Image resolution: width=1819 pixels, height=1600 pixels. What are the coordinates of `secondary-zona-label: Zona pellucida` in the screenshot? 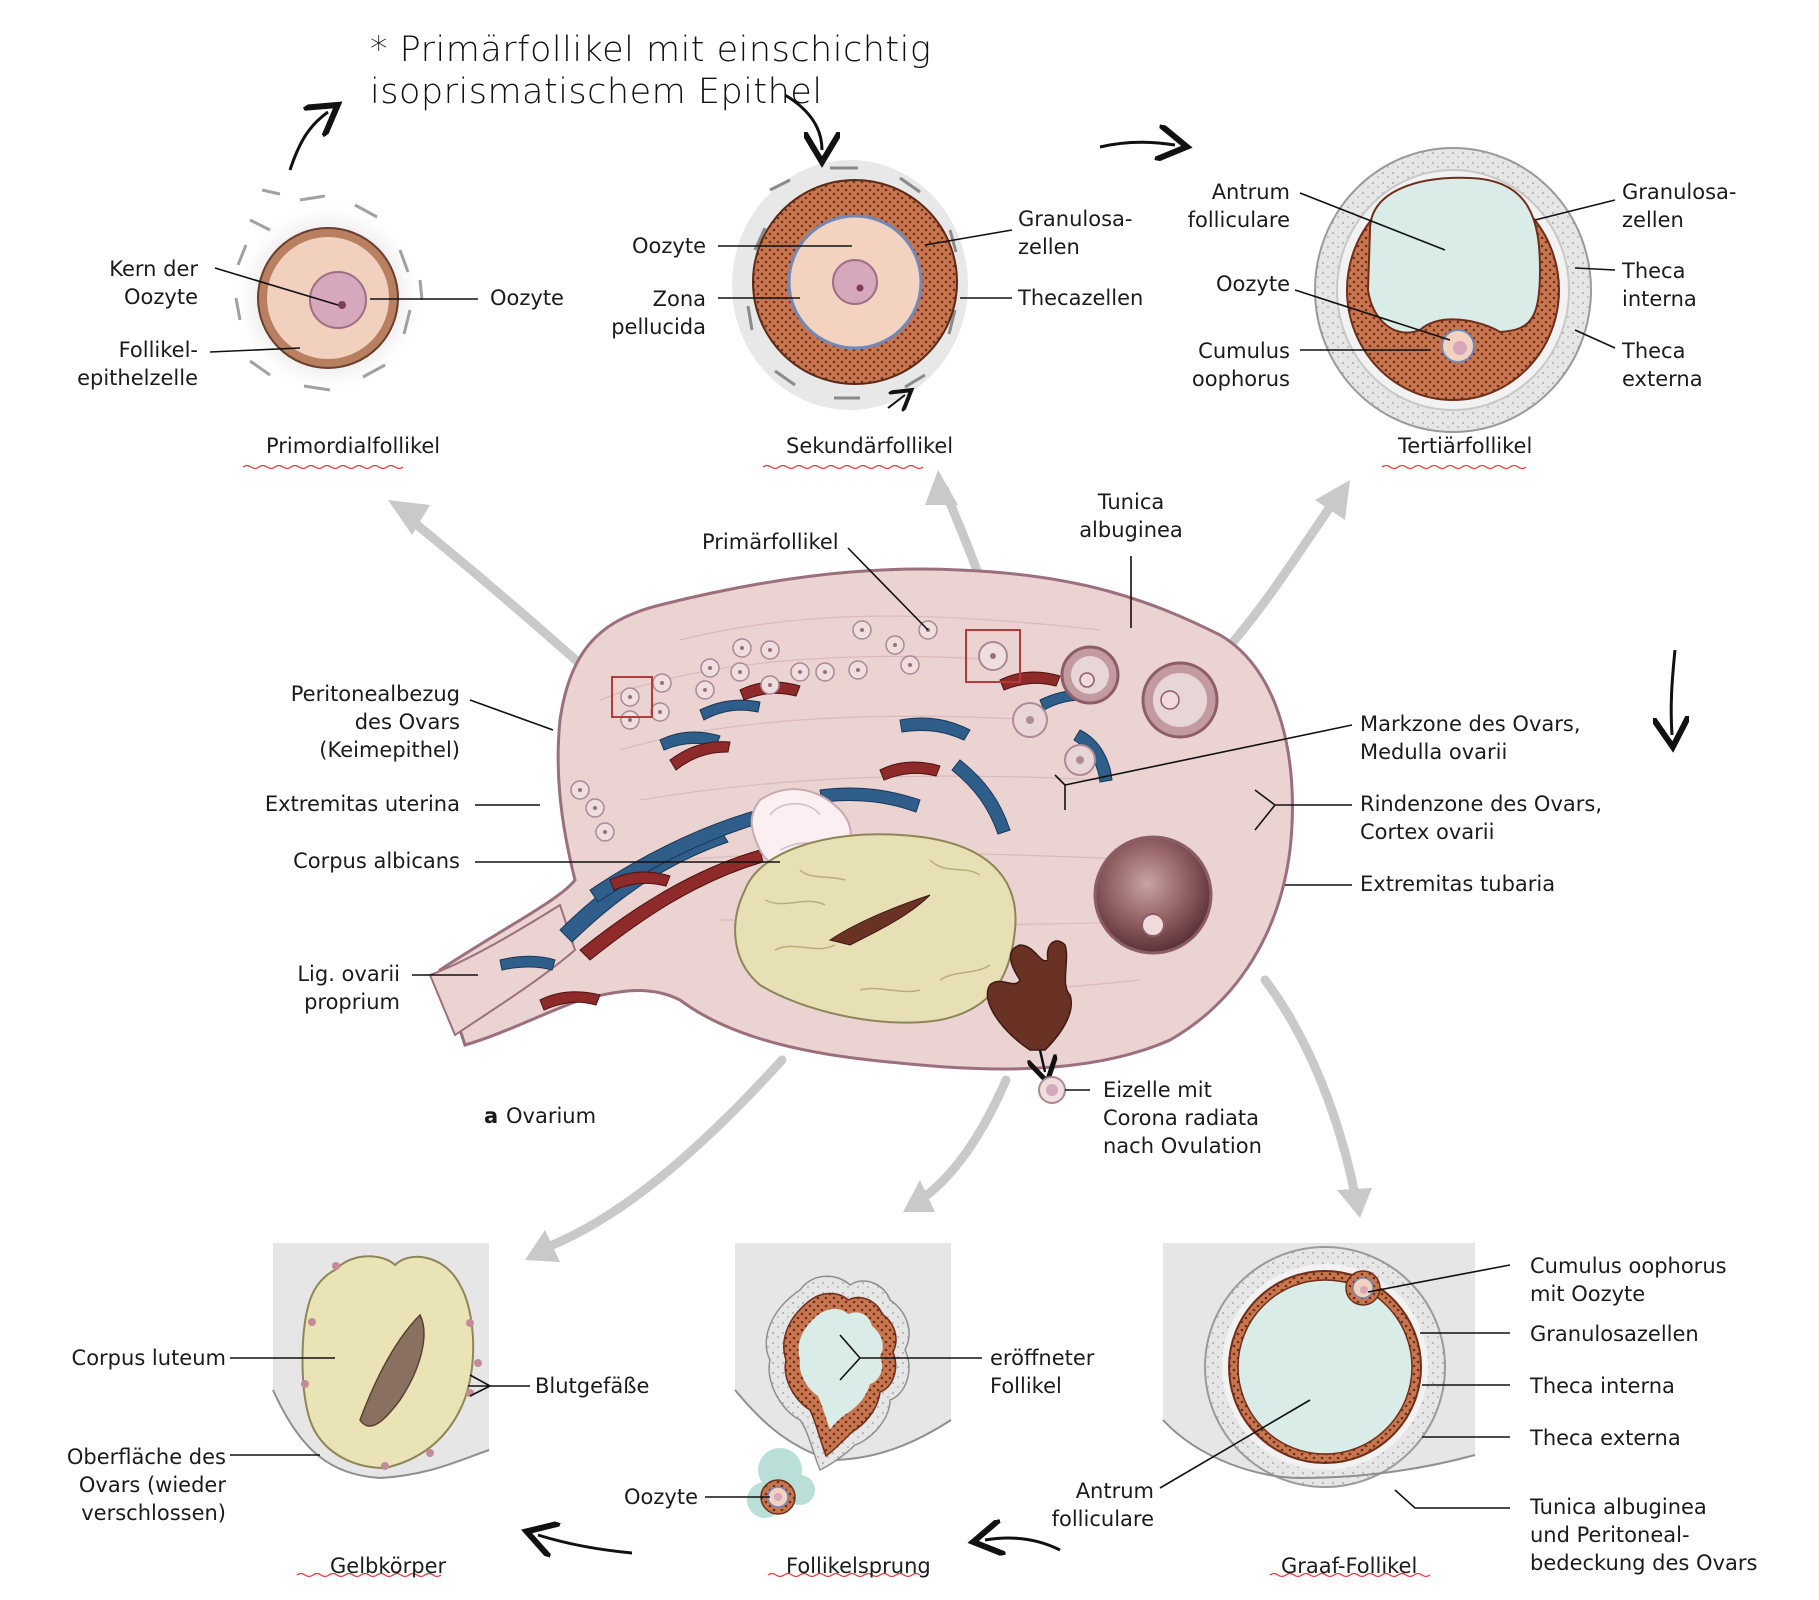 It's located at (658, 313).